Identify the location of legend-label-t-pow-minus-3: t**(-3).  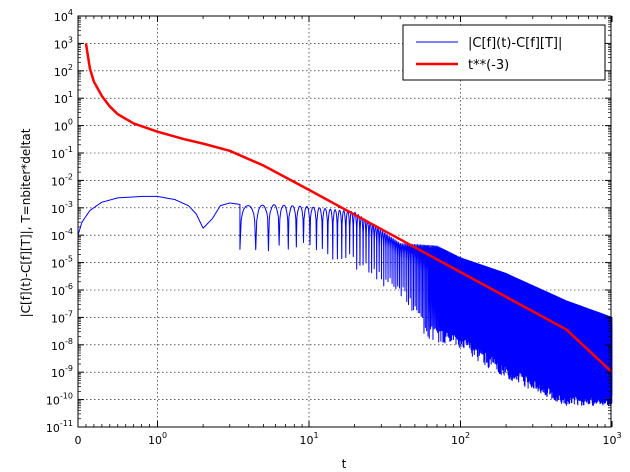
(488, 65).